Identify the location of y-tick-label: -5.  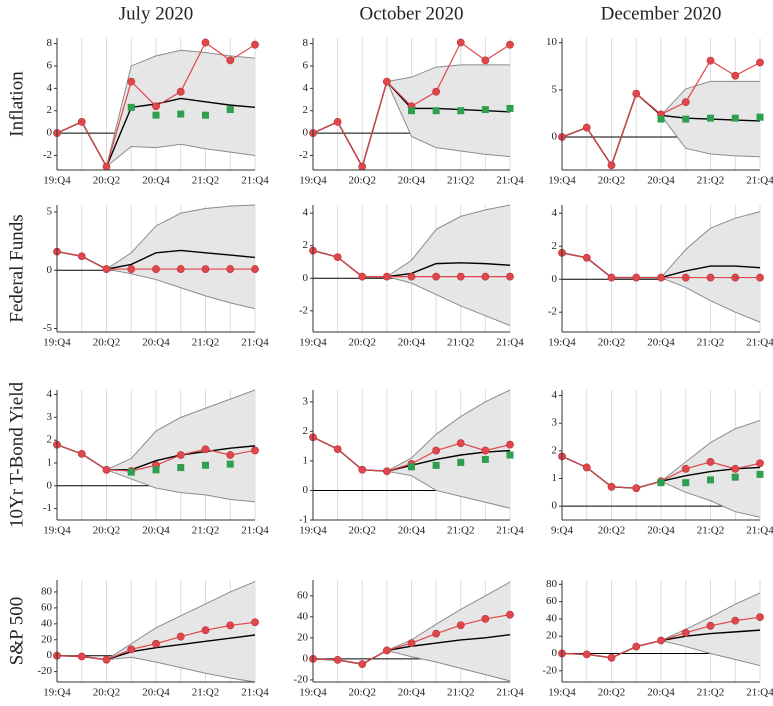
(48, 328).